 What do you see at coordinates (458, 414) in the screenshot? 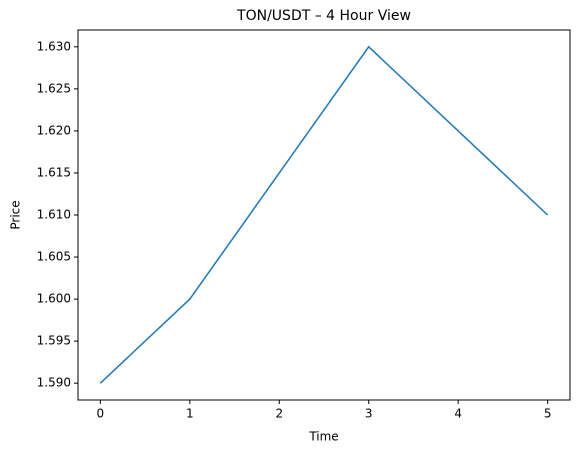
I see `x-tick-label: 4` at bounding box center [458, 414].